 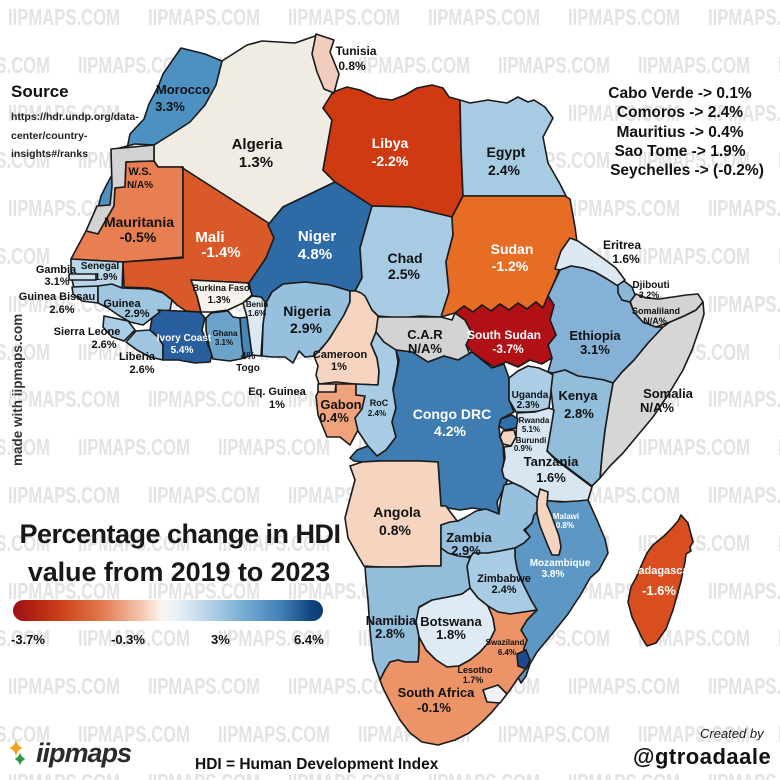 I want to click on svg-text: Chad, so click(x=405, y=258).